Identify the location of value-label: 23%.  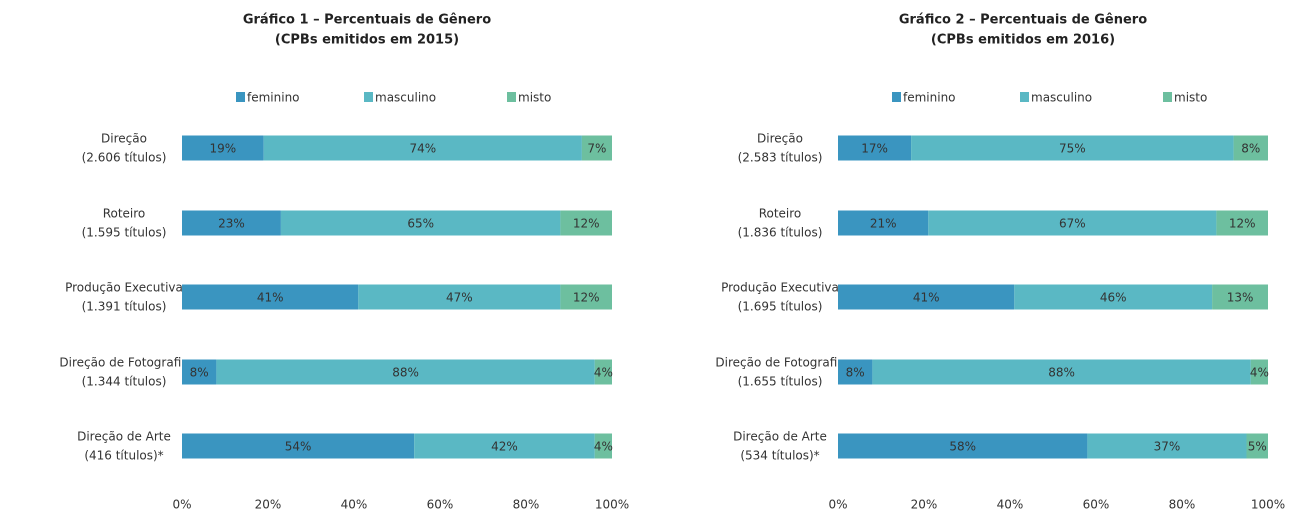
(231, 224).